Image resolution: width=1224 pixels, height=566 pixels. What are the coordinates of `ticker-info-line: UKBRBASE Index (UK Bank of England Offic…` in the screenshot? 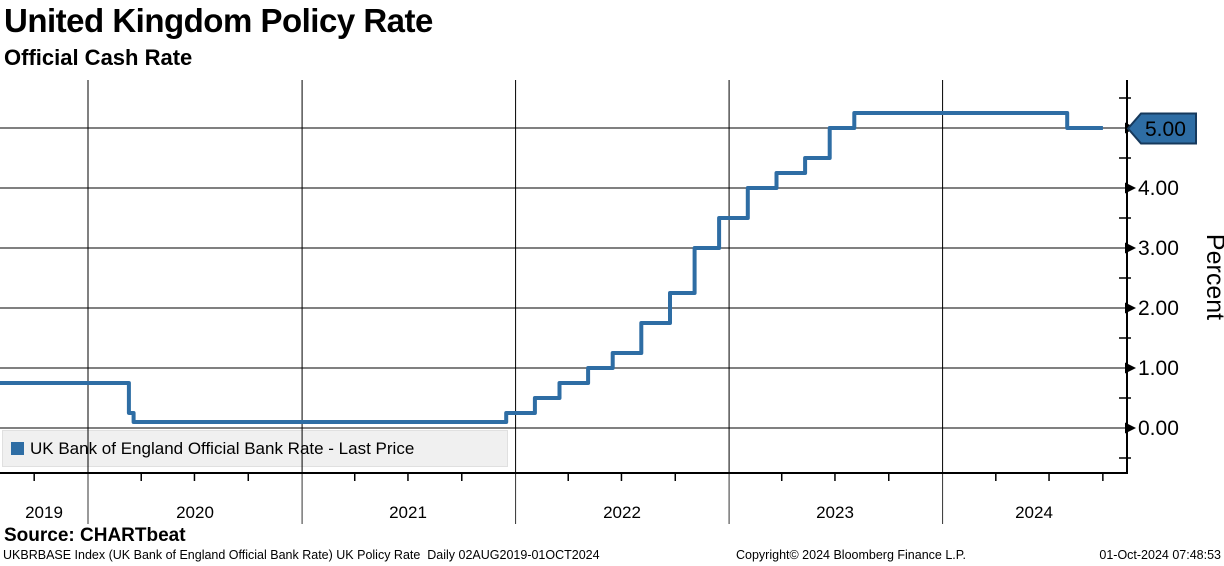 It's located at (301, 555).